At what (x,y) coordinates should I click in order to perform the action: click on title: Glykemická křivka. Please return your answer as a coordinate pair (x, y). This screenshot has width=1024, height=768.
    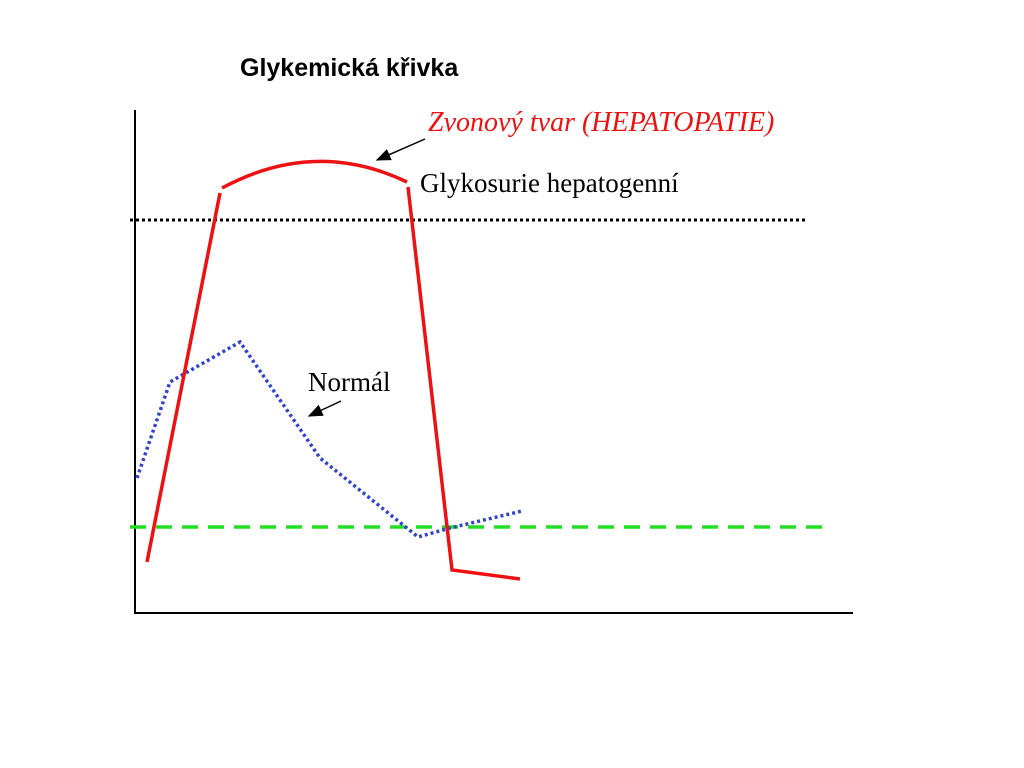
    Looking at the image, I should click on (349, 68).